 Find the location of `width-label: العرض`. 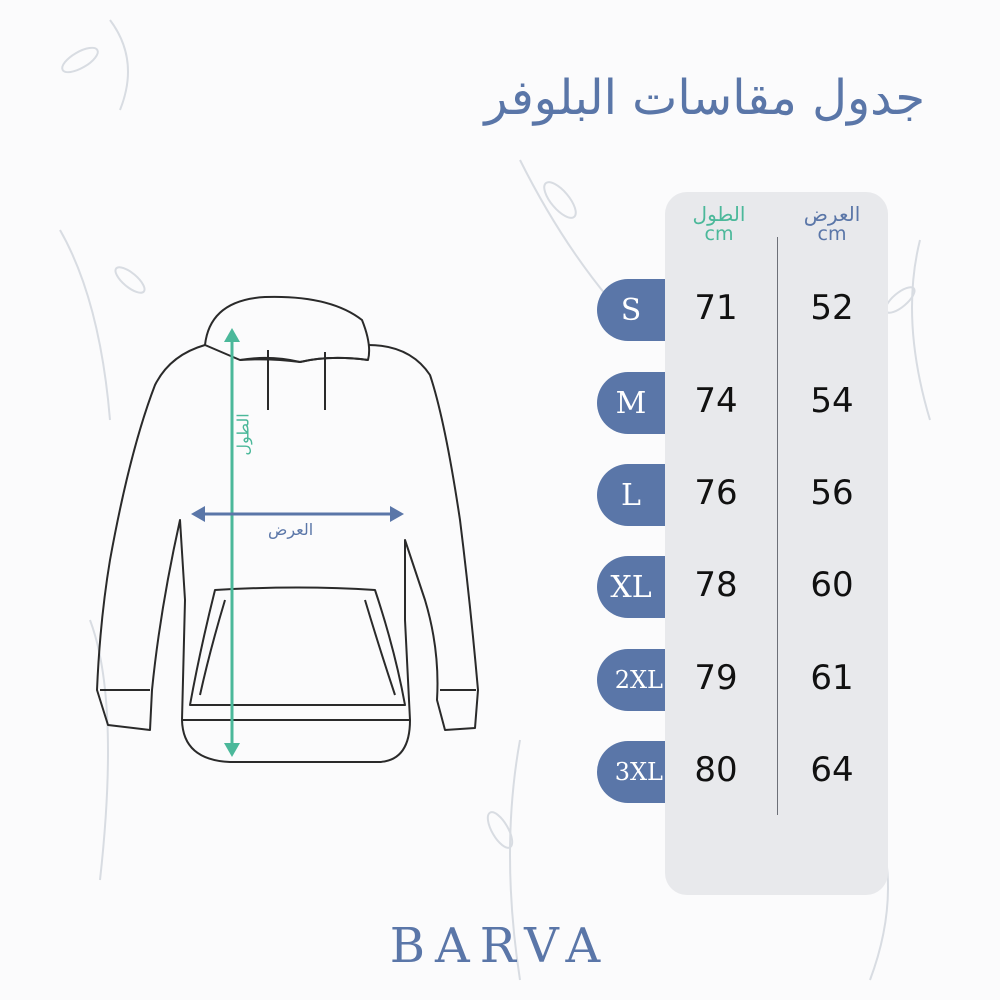

width-label: العرض is located at coordinates (291, 529).